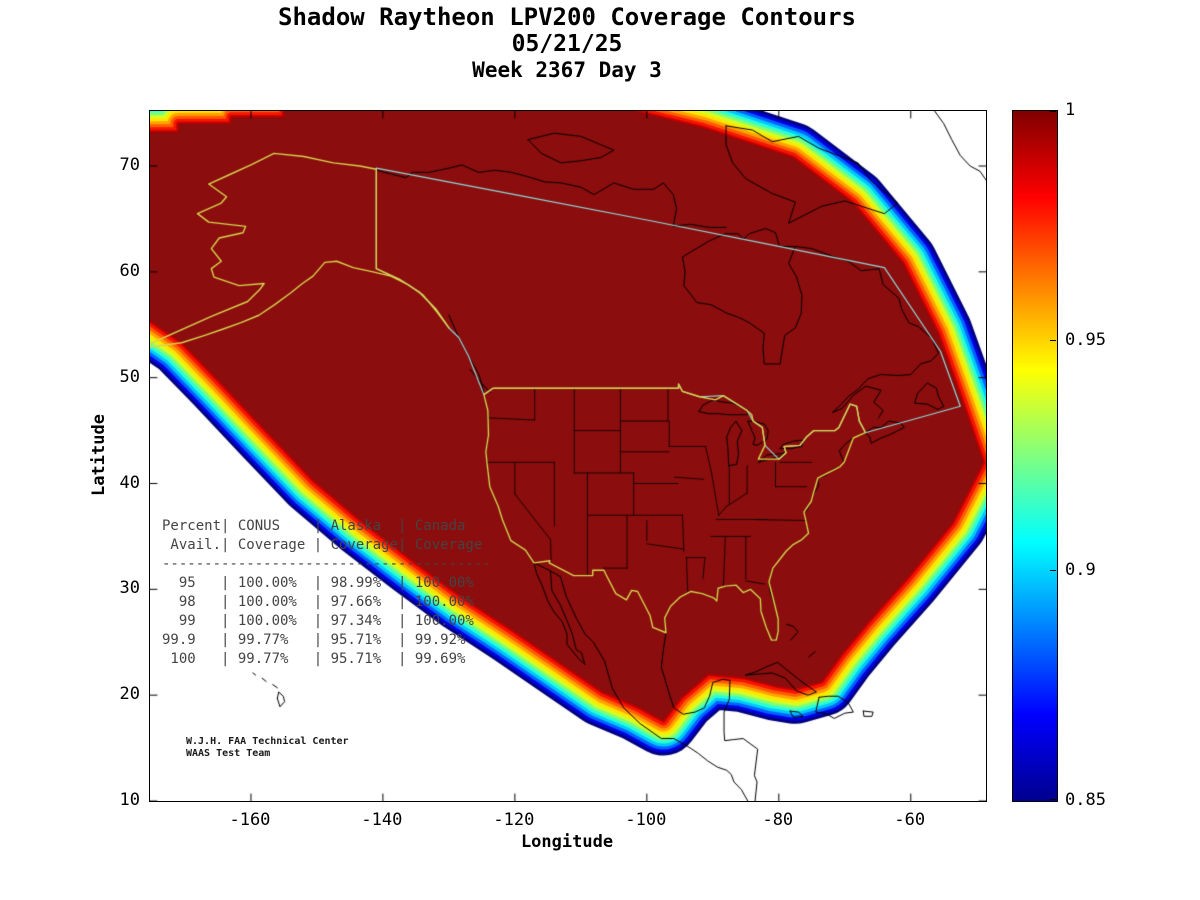  Describe the element at coordinates (514, 820) in the screenshot. I see `x-tick-label: -120` at that location.